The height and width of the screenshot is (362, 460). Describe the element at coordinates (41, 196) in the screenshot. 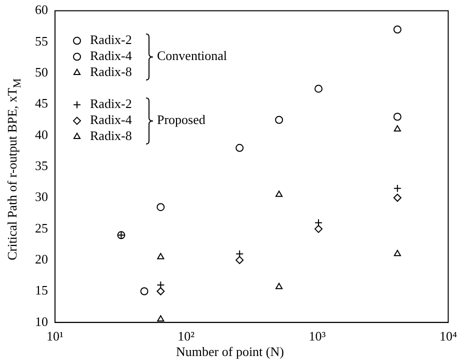

I see `y-tick-label: 30` at that location.